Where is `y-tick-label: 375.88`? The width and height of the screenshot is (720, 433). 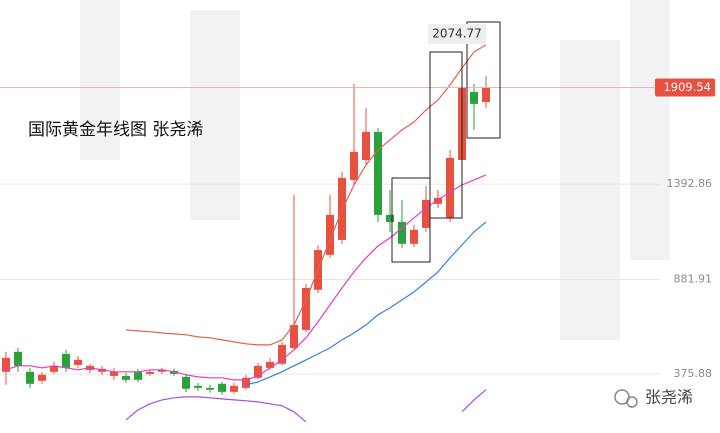
y-tick-label: 375.88 is located at coordinates (693, 373).